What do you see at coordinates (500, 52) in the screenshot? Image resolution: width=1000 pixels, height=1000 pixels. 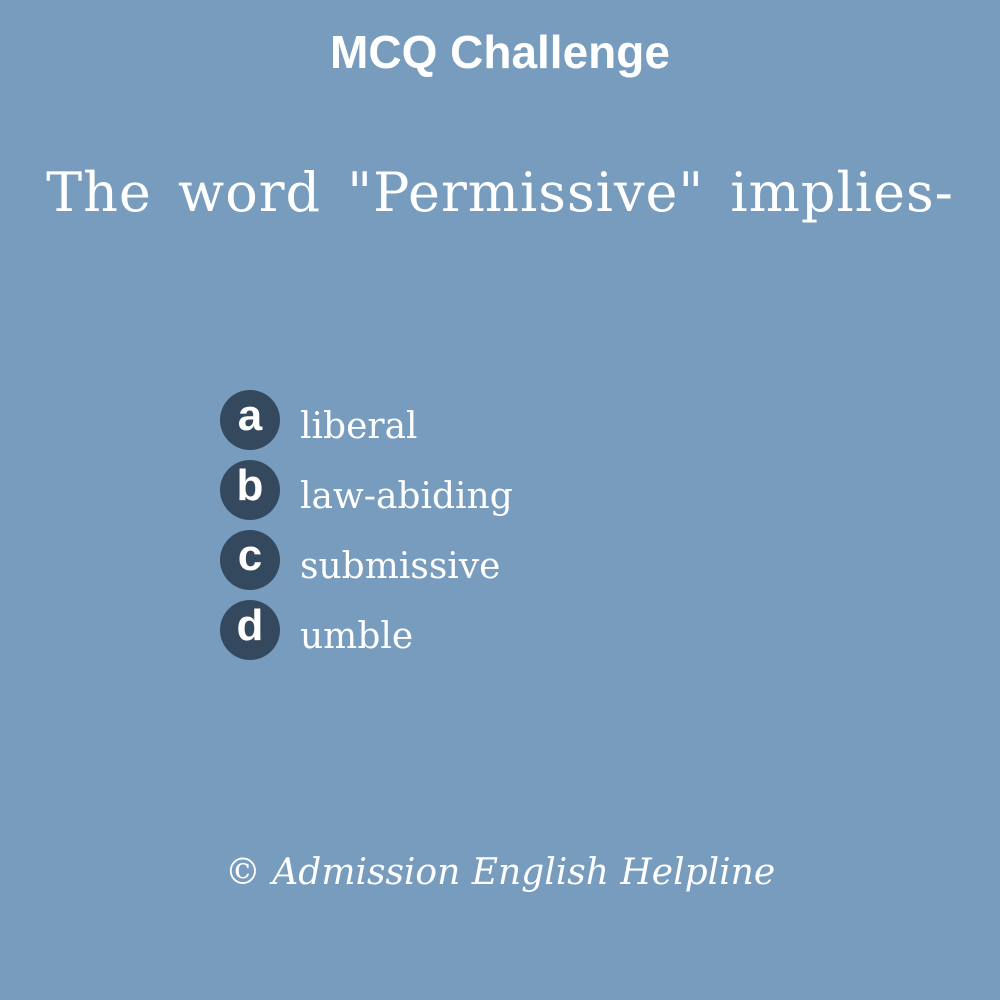 I see `page-title: MCQ Challenge` at bounding box center [500, 52].